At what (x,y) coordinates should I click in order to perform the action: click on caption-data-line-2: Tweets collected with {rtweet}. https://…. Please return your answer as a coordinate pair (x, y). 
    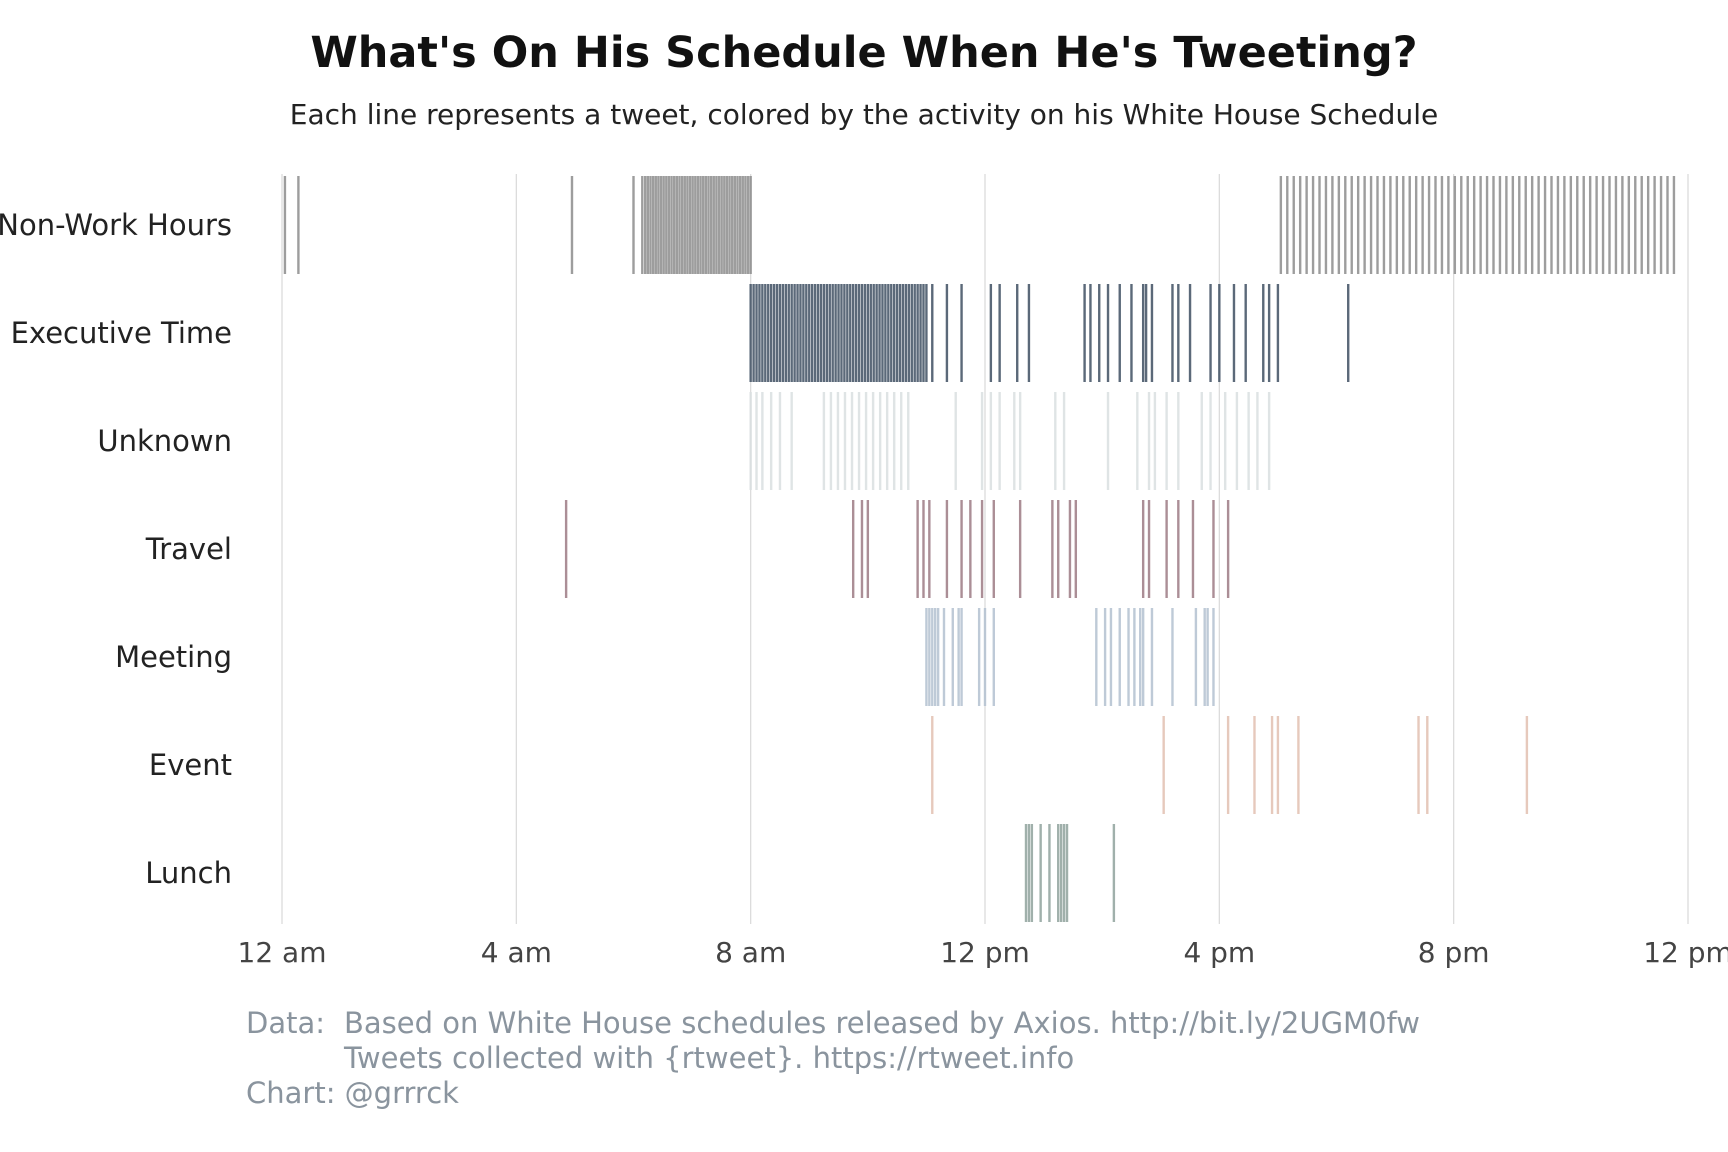
    Looking at the image, I should click on (709, 1058).